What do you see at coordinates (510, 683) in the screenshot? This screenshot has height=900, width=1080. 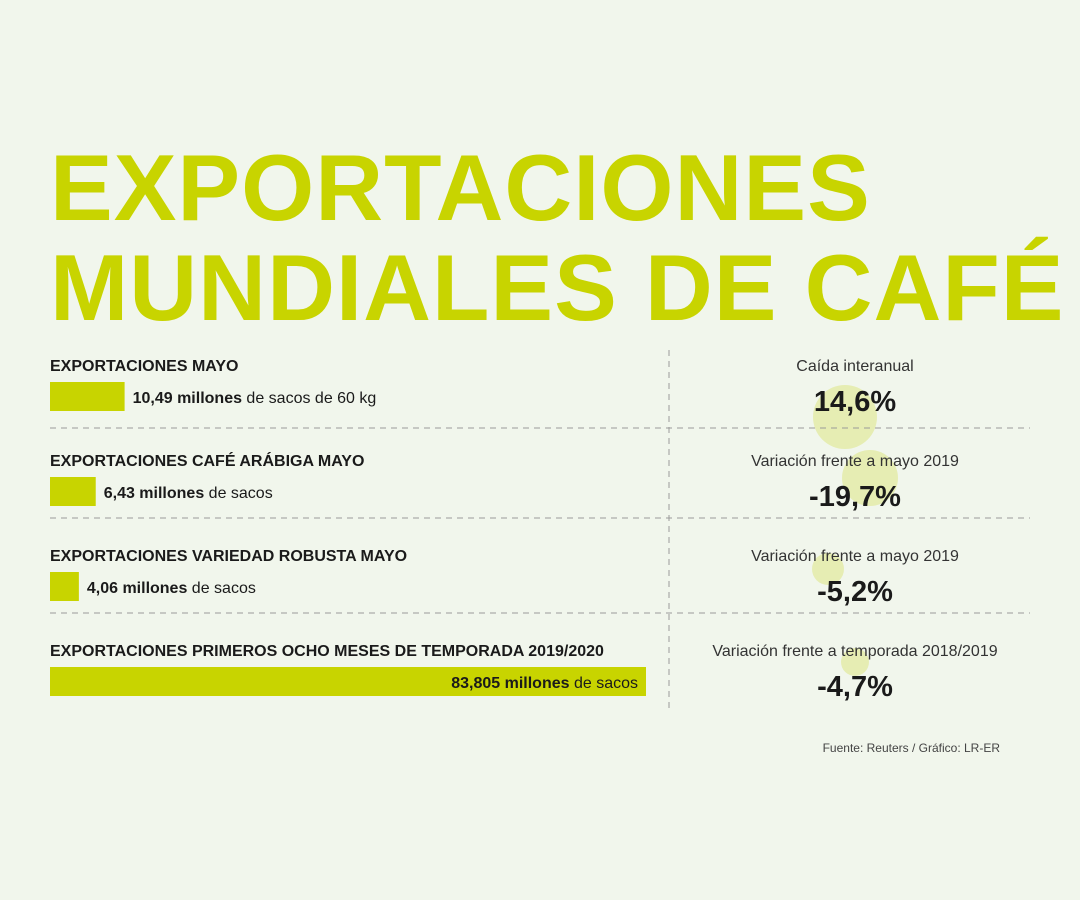 I see `bar-value-number: 83,805 millones` at bounding box center [510, 683].